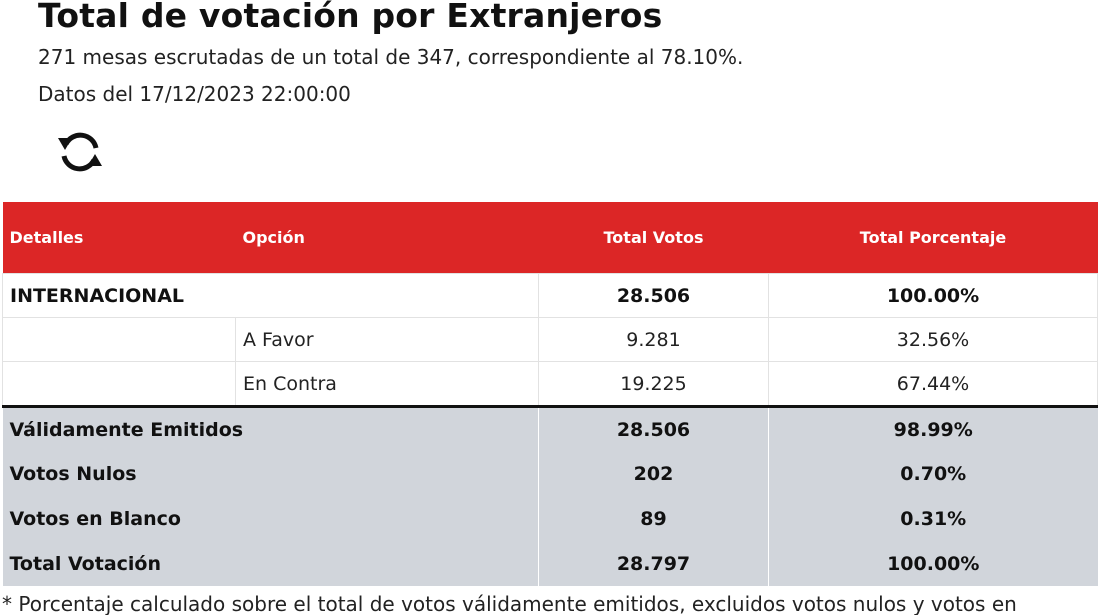 The height and width of the screenshot is (615, 1108). What do you see at coordinates (933, 295) in the screenshot?
I see `region-percent: 100.00%` at bounding box center [933, 295].